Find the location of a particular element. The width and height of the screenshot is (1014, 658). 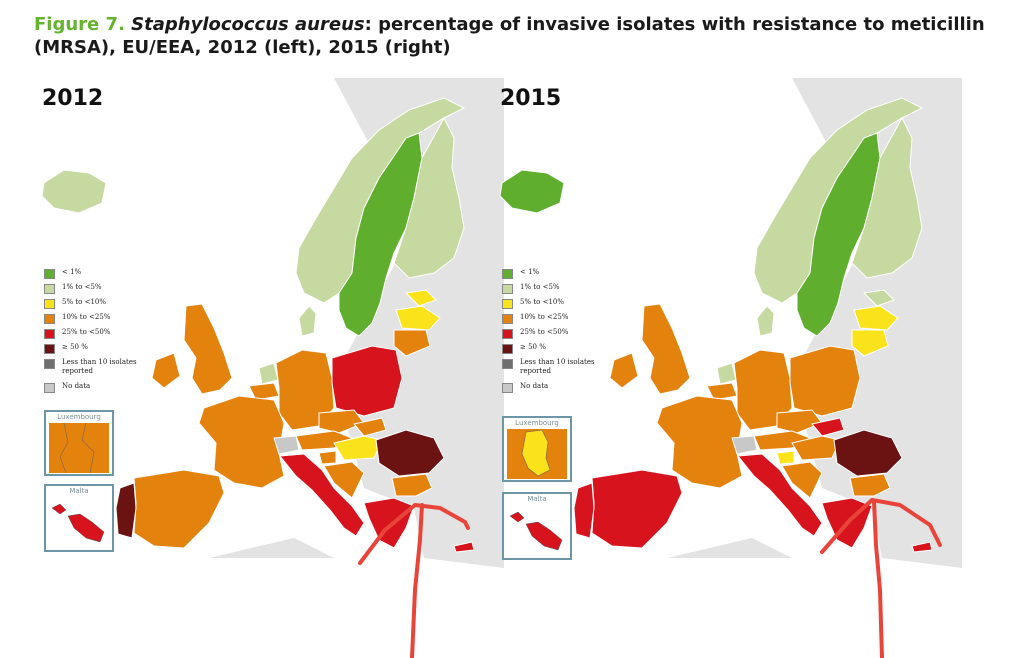

year-label: 2015 is located at coordinates (531, 98).